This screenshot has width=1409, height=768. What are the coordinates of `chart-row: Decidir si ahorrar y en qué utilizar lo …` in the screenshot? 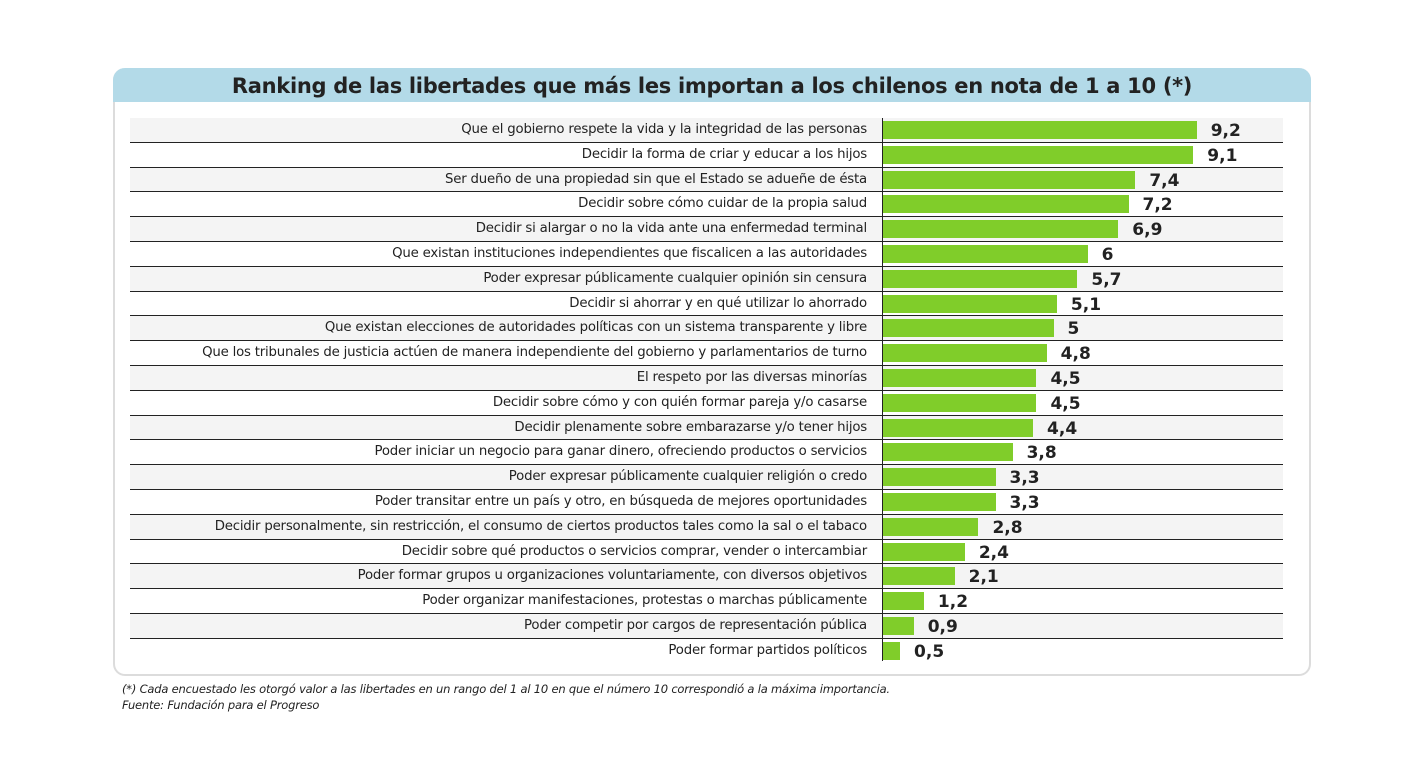 It's located at (706, 304).